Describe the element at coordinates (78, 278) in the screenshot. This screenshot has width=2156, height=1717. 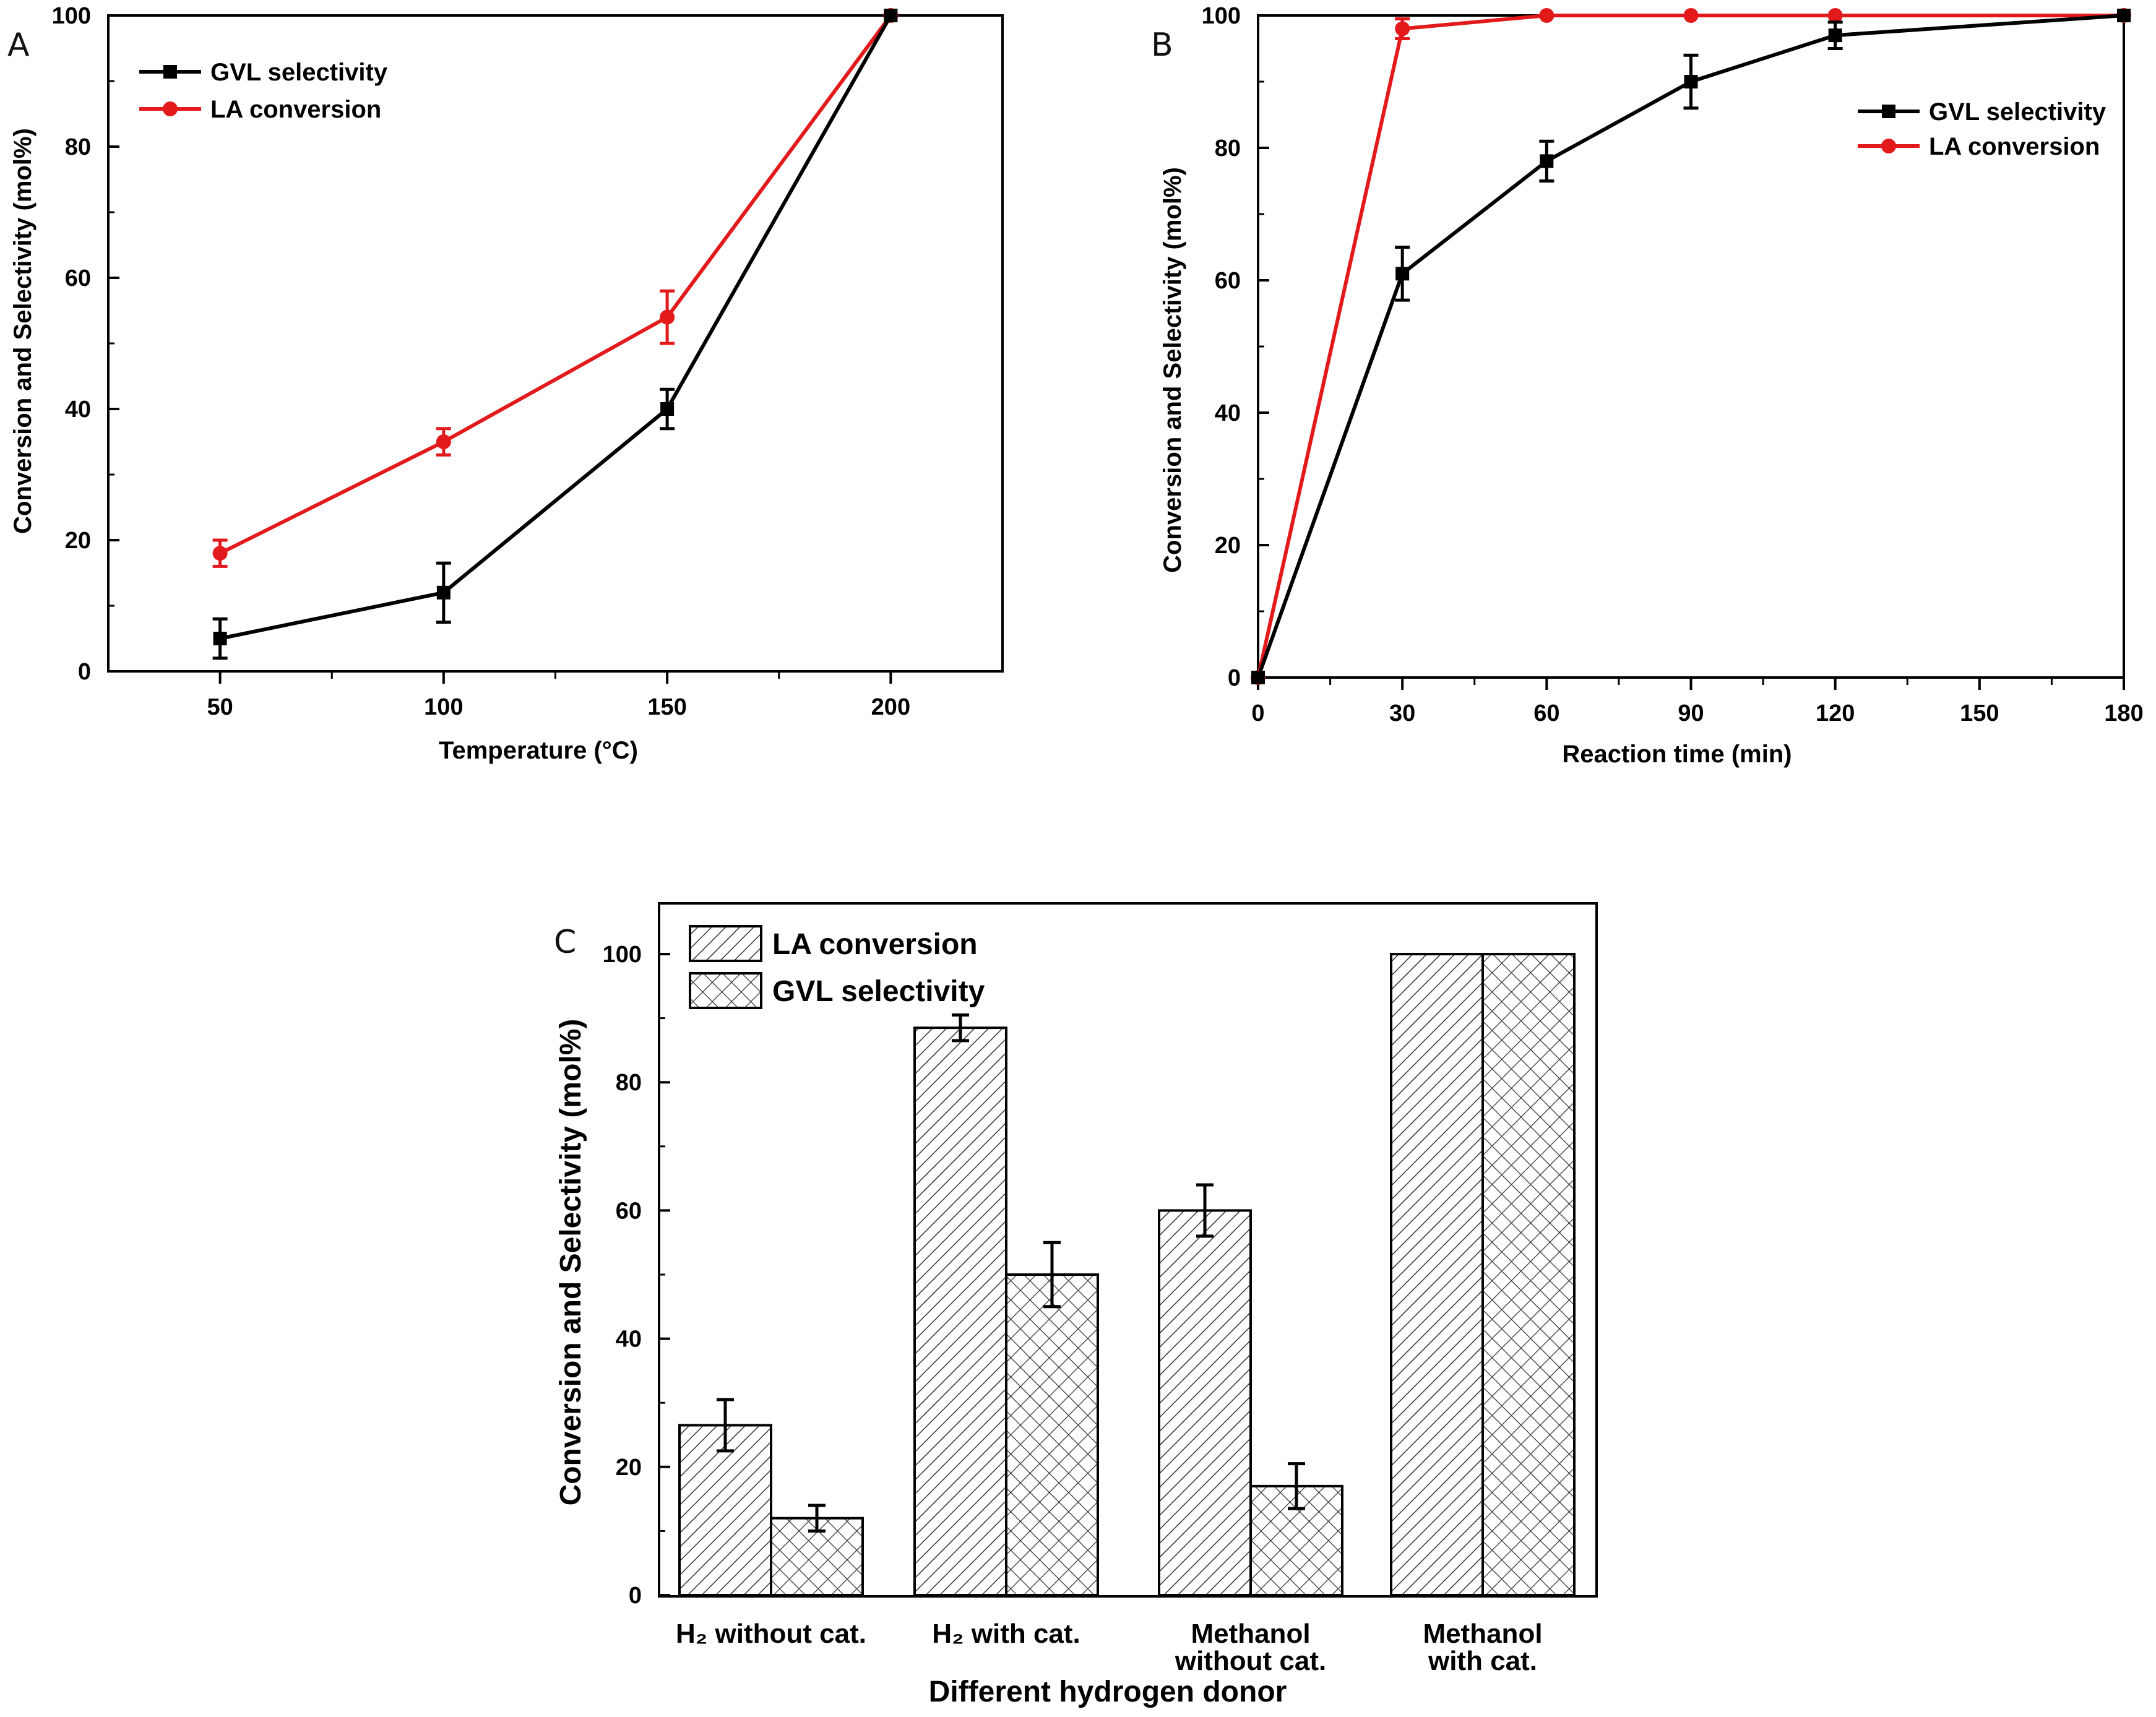
I see `panel-a-ytick-label: 60` at that location.